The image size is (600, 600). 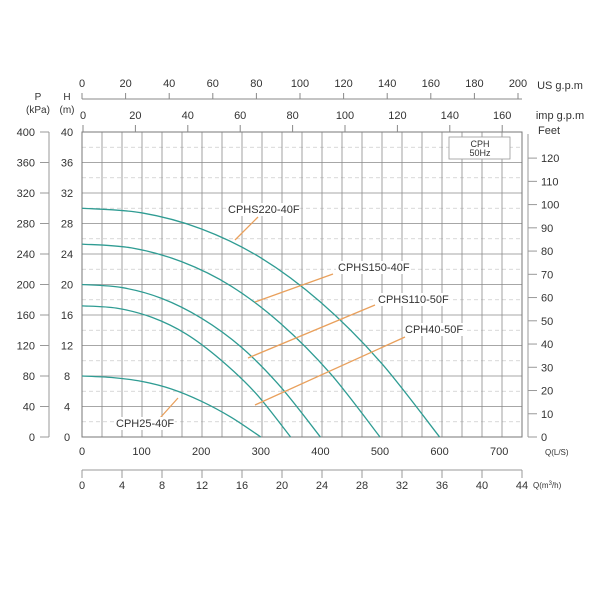 I want to click on p-tick-label: 360, so click(x=26, y=164).